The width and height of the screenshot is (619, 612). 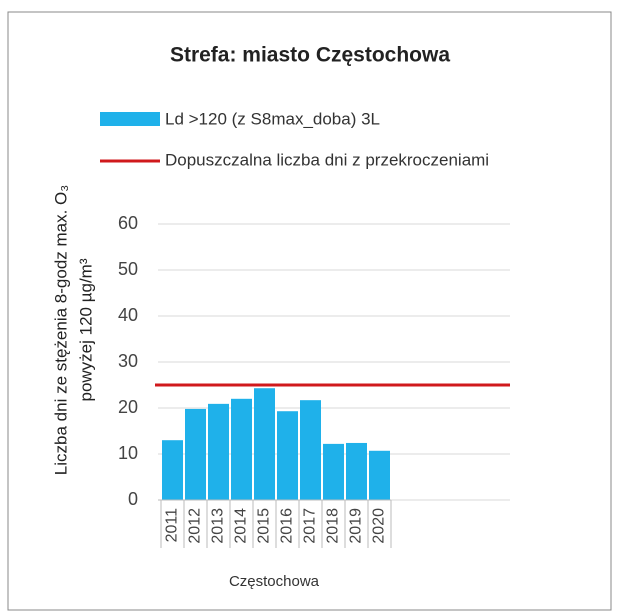 I want to click on y-axis-label-2: powyżej 120 µg/m³, so click(x=85, y=329).